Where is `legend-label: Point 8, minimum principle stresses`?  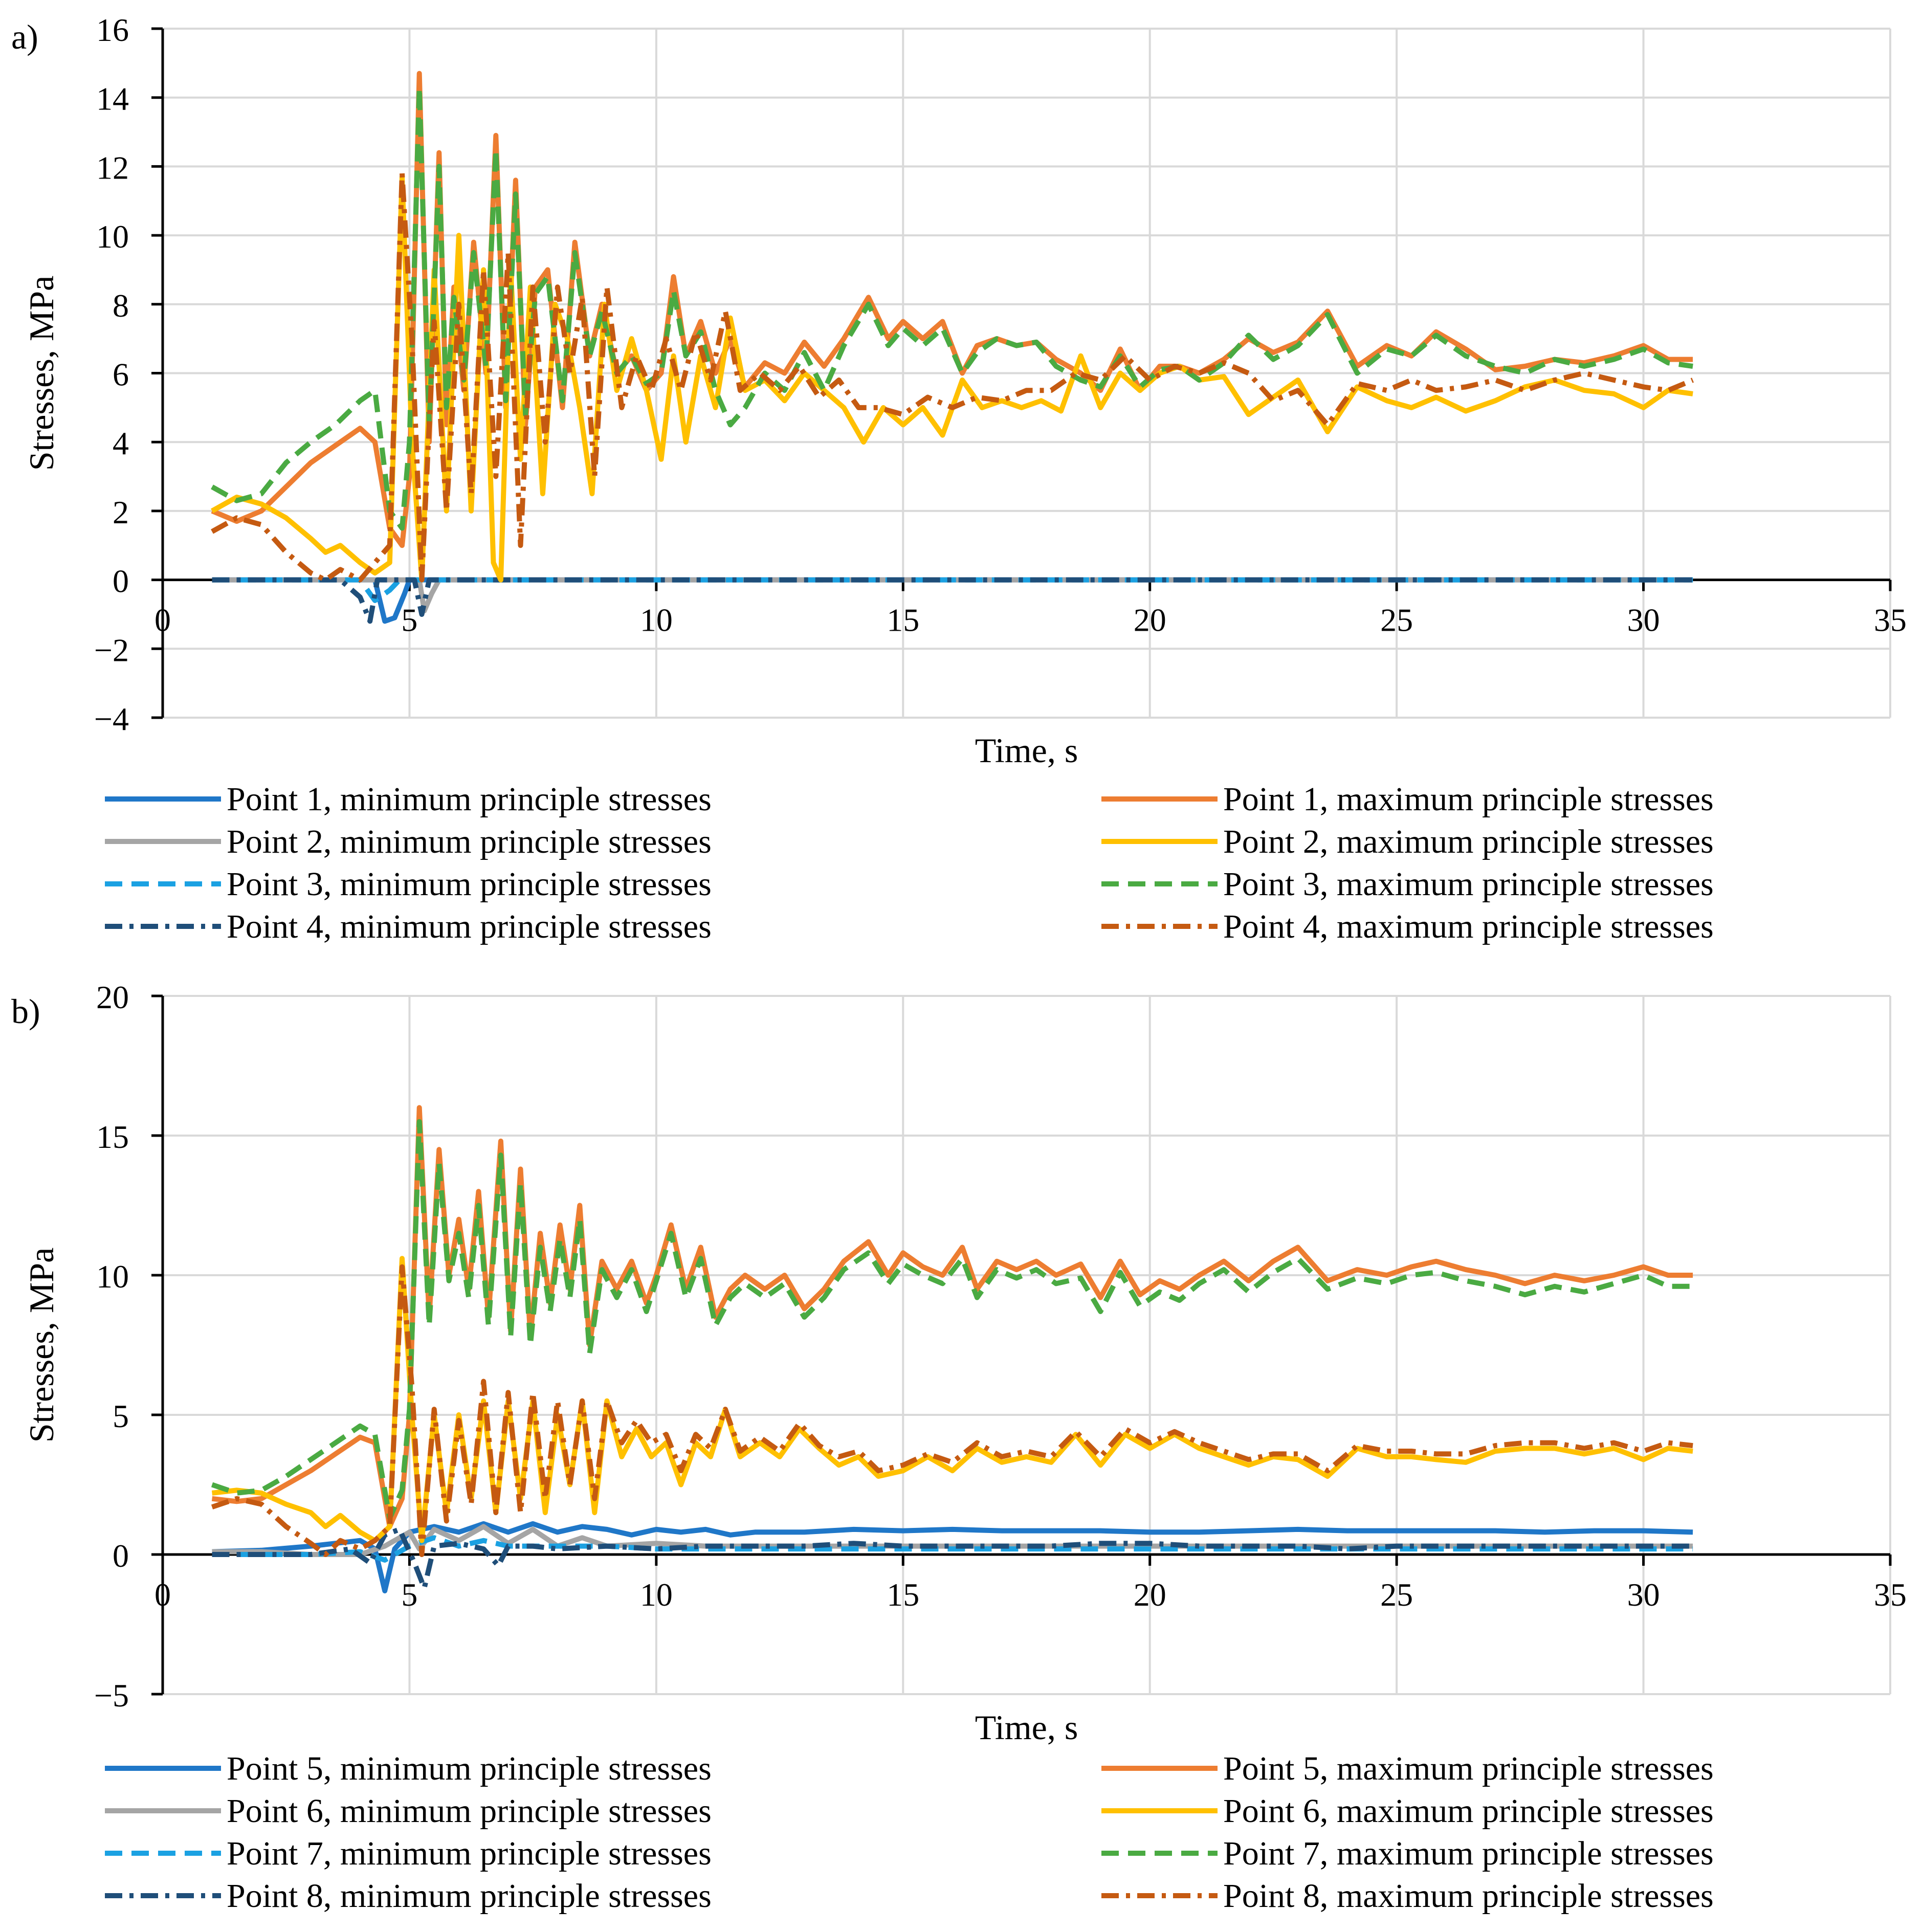
legend-label: Point 8, minimum principle stresses is located at coordinates (469, 1896).